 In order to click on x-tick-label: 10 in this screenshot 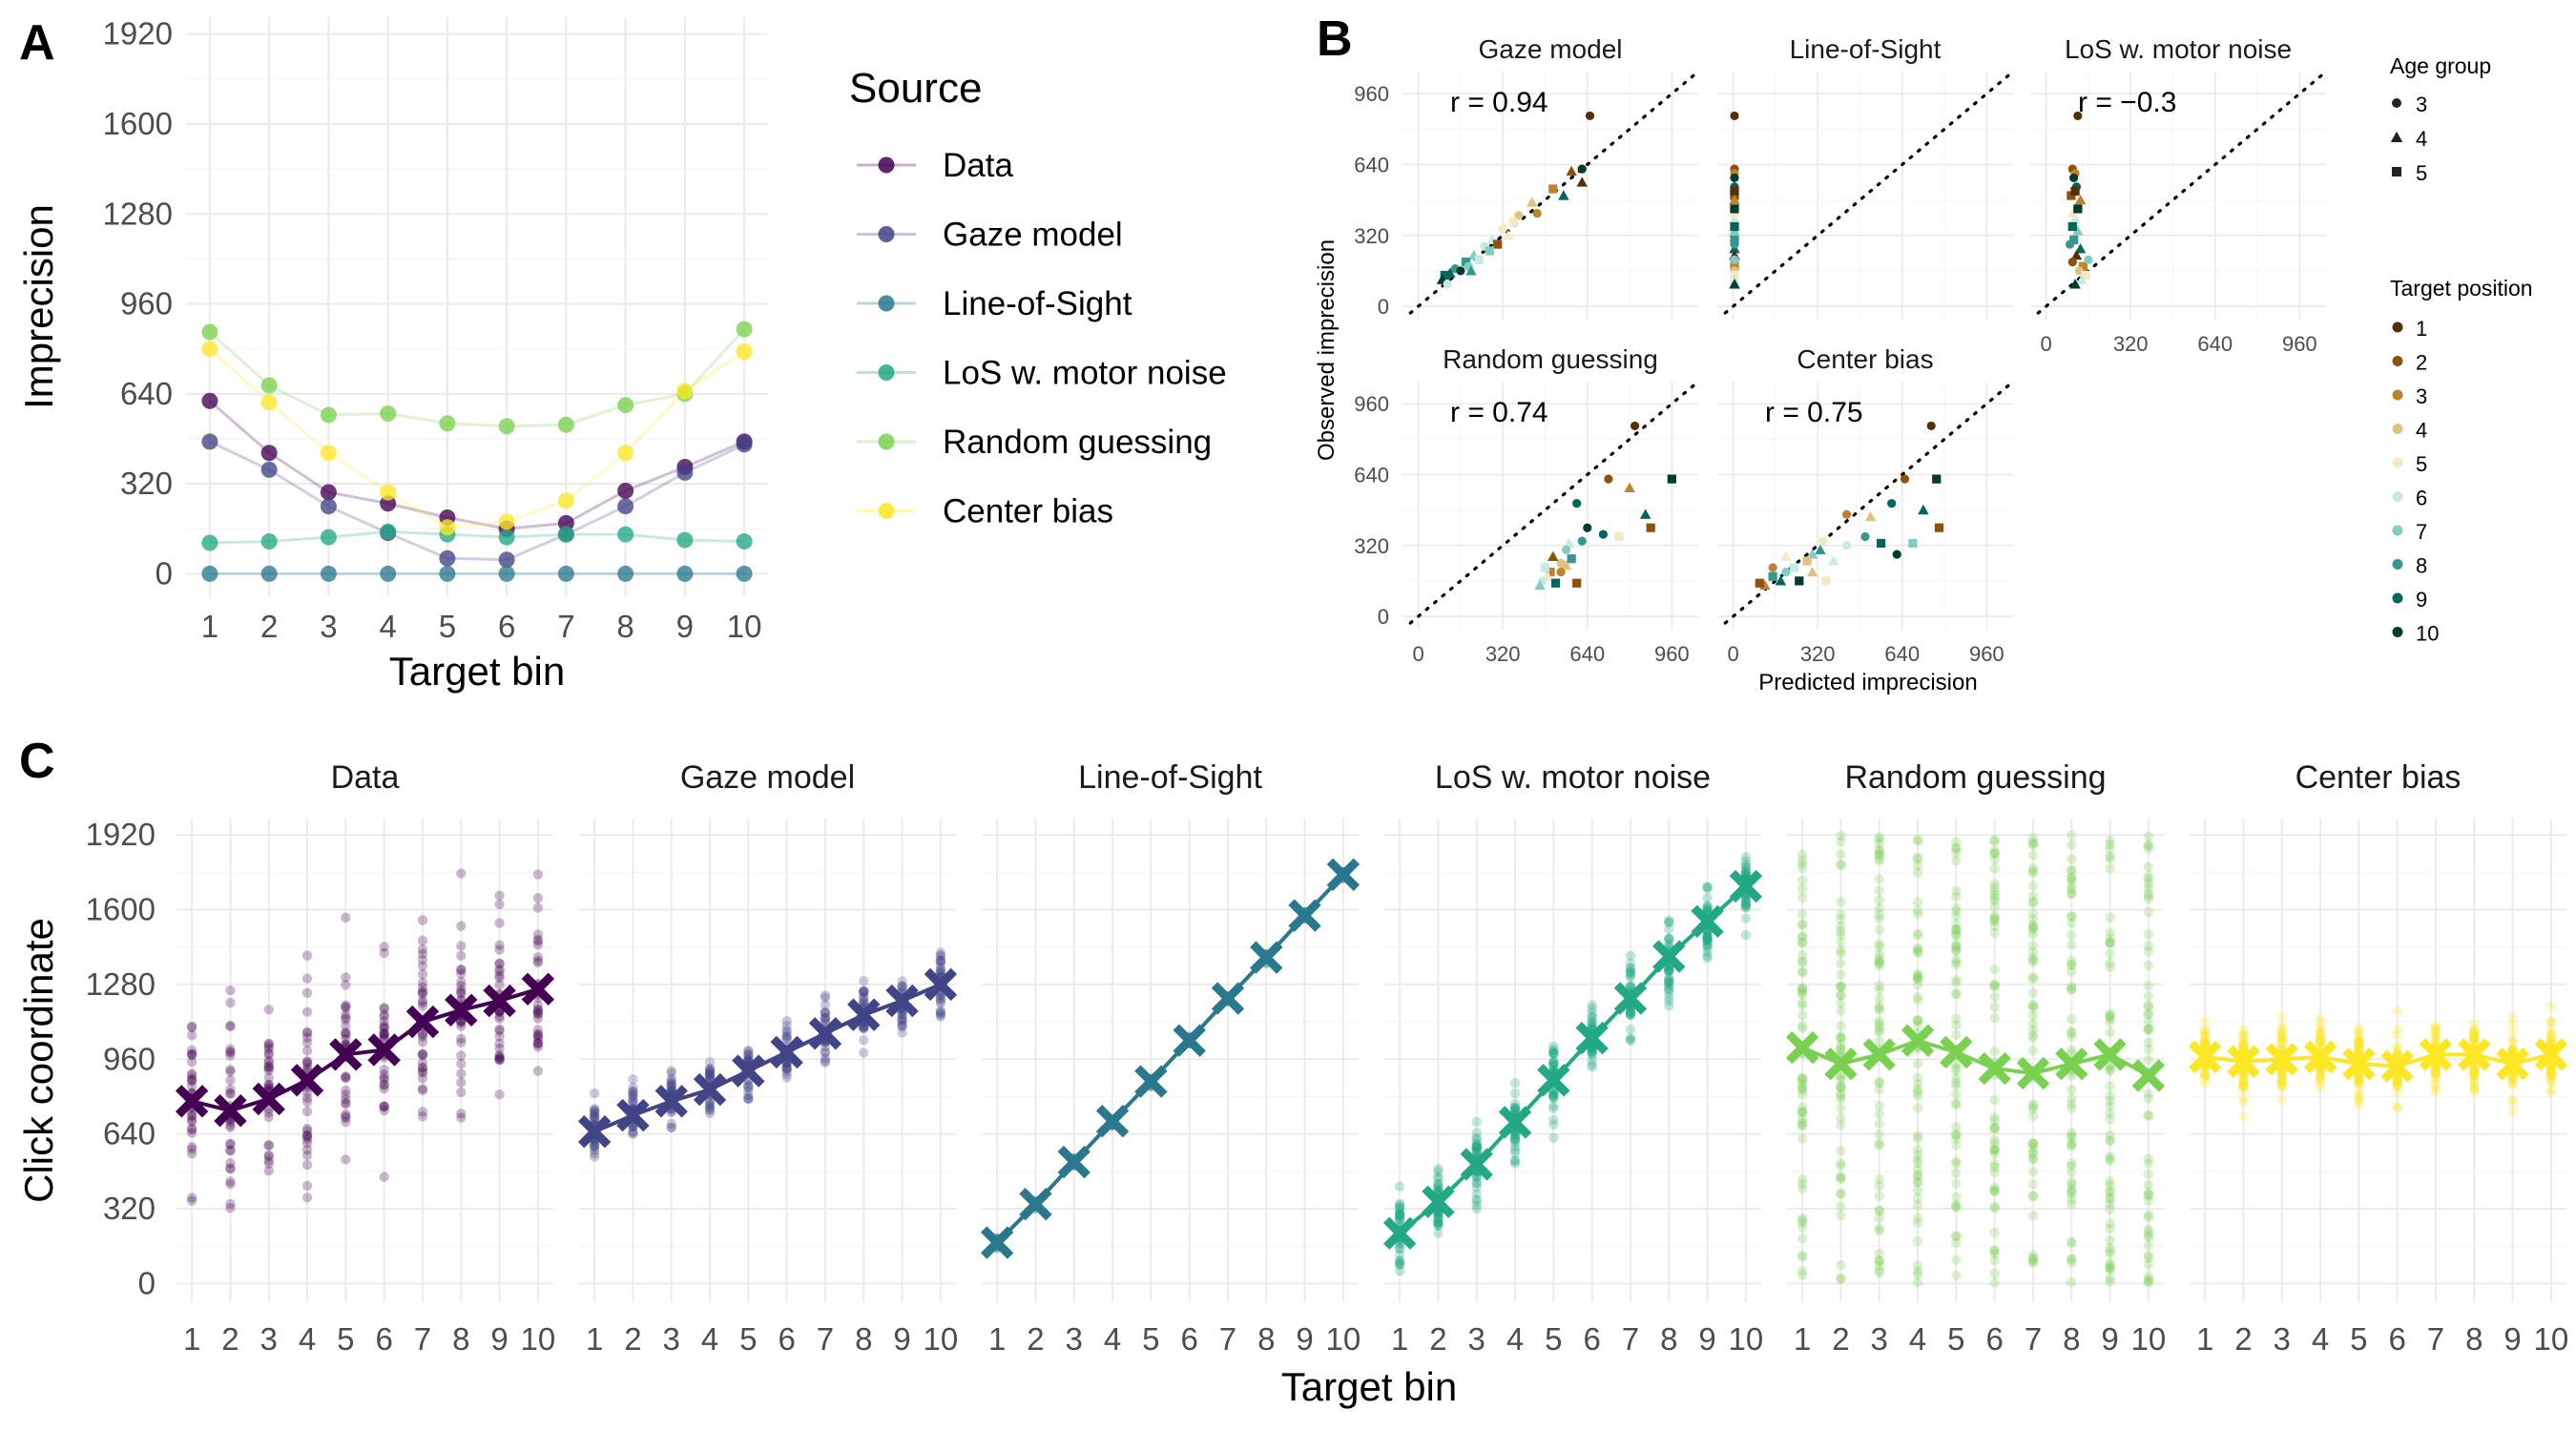, I will do `click(941, 1339)`.